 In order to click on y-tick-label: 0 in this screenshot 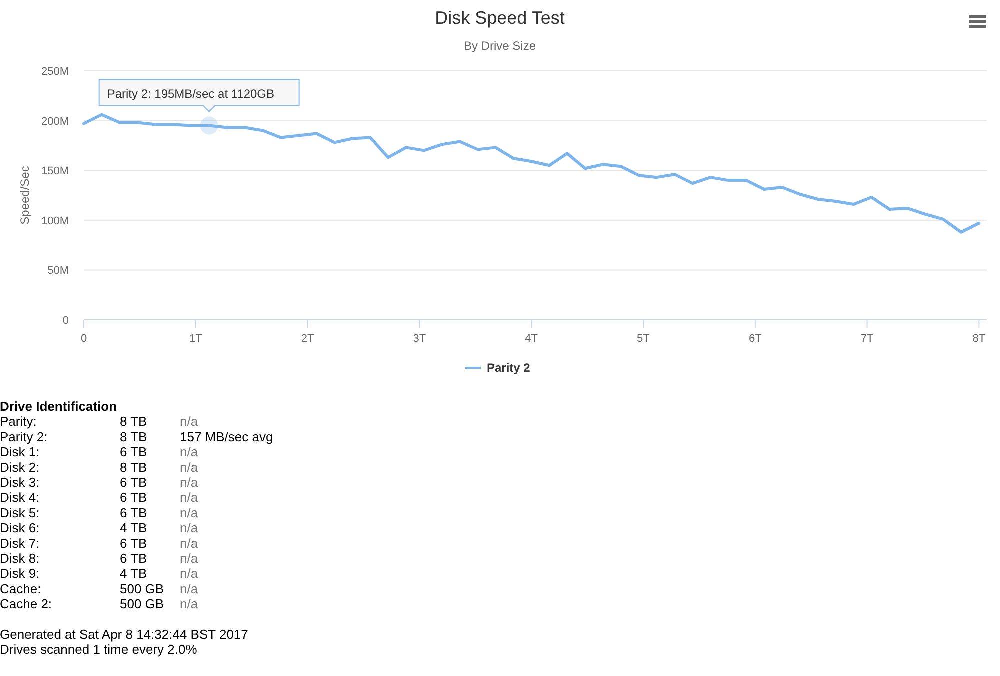, I will do `click(65, 321)`.